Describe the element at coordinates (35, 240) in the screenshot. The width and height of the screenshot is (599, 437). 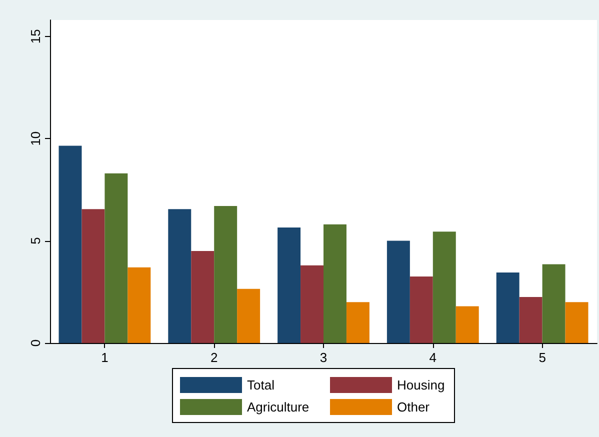
I see `y-tick-label: 5` at that location.